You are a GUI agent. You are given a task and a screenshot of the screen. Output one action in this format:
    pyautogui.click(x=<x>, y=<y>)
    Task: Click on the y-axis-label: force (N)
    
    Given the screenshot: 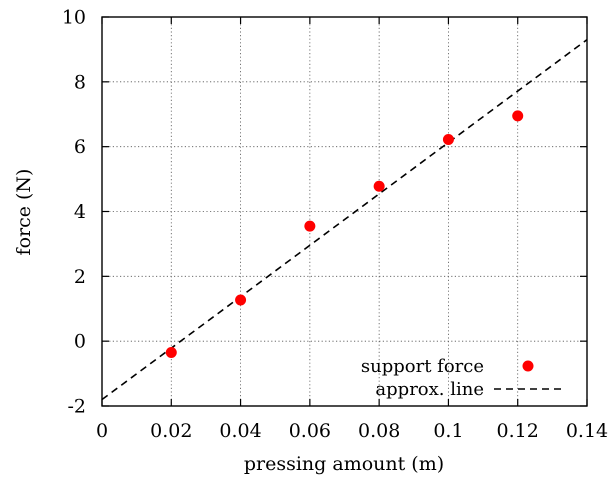 What is the action you would take?
    pyautogui.click(x=24, y=212)
    